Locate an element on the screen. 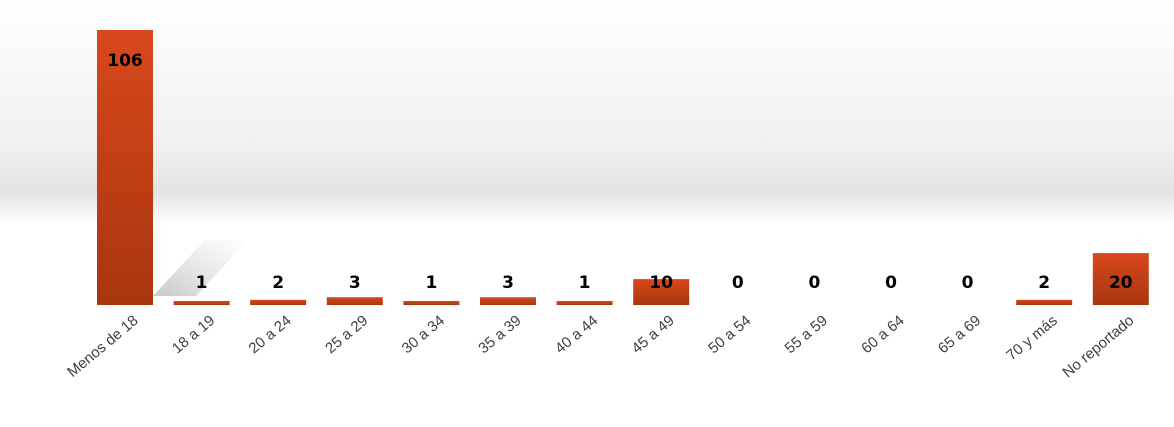 This screenshot has width=1174, height=427. bar-shadow is located at coordinates (200, 268).